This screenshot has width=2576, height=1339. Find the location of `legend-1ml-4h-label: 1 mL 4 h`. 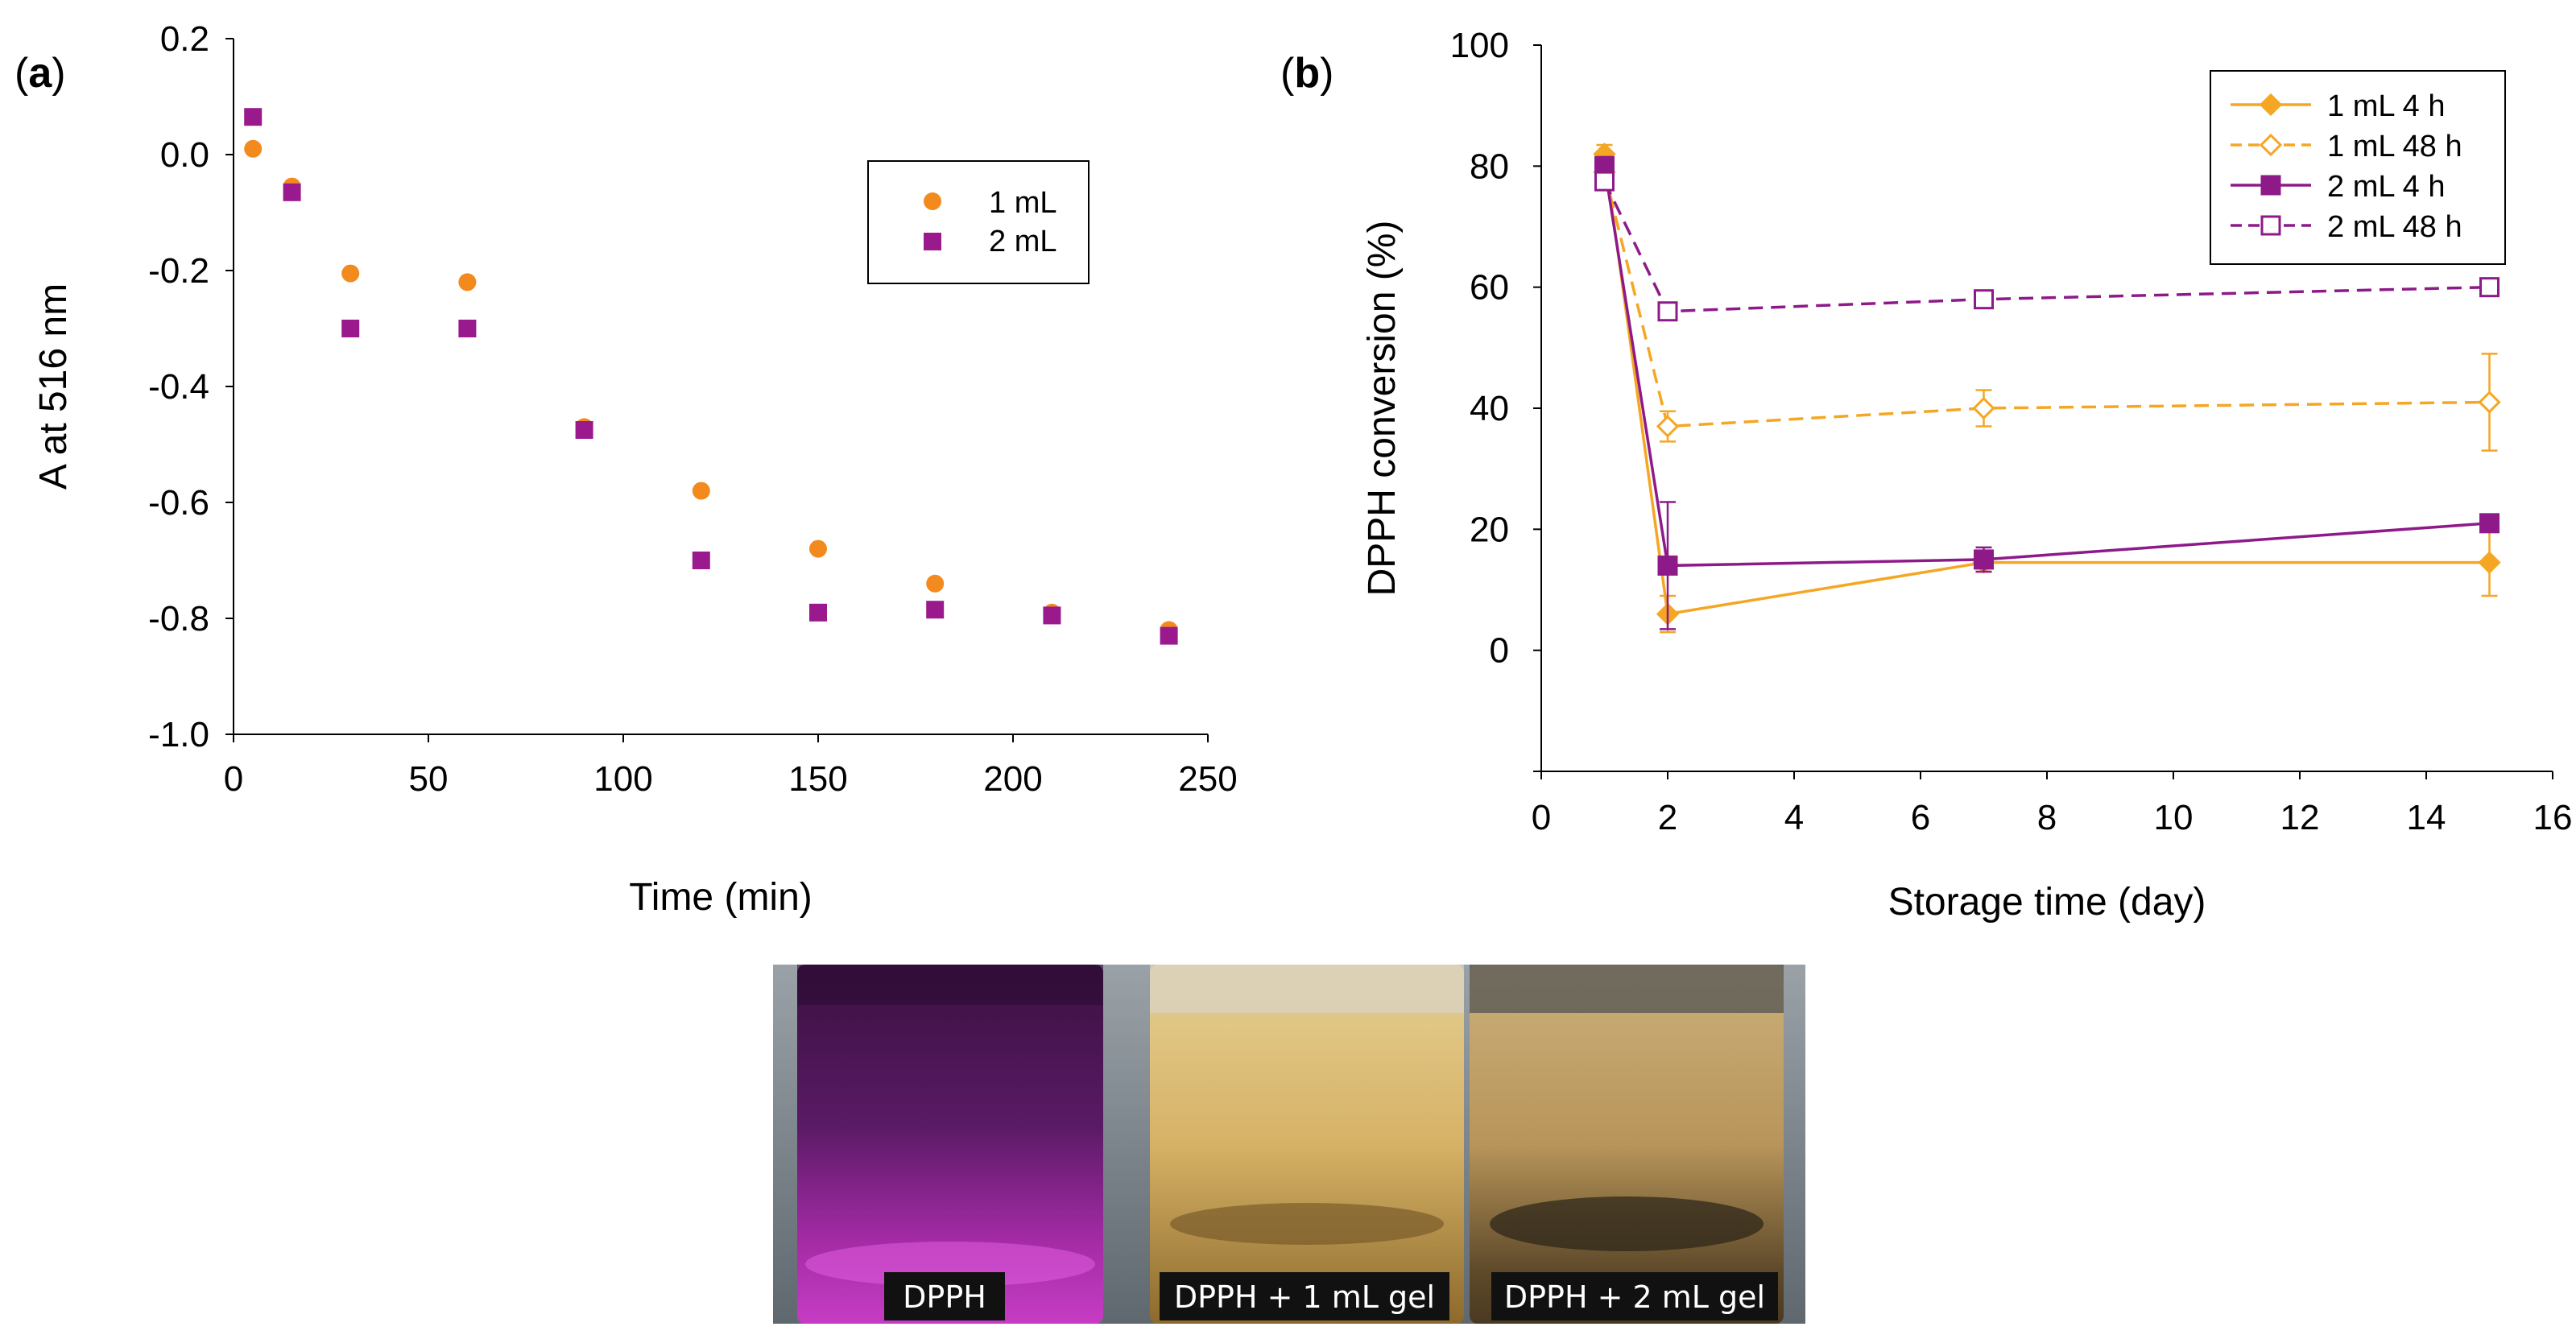

legend-1ml-4h-label: 1 mL 4 h is located at coordinates (2386, 106).